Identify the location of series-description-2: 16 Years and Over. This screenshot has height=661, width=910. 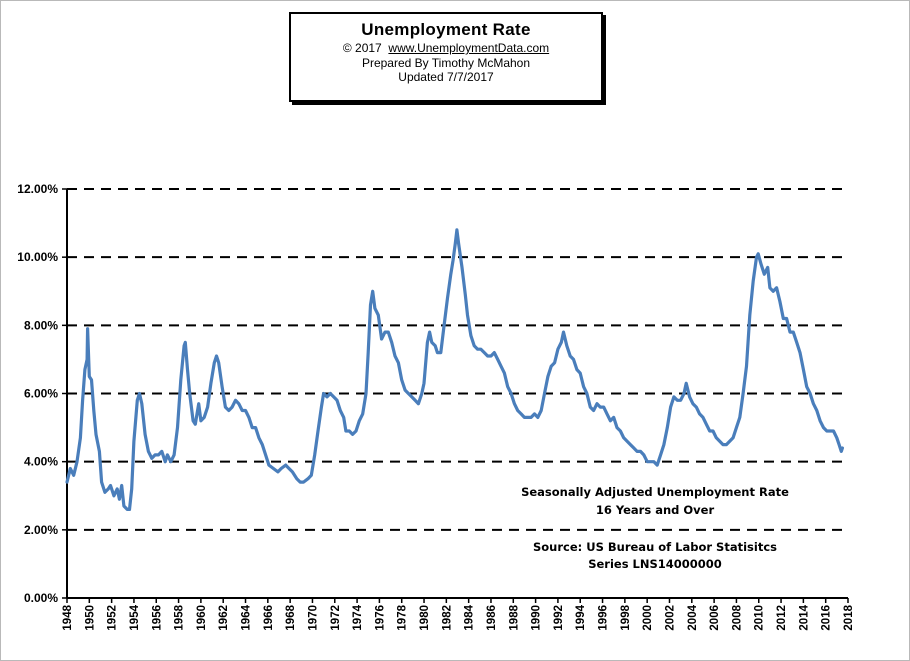
(655, 510).